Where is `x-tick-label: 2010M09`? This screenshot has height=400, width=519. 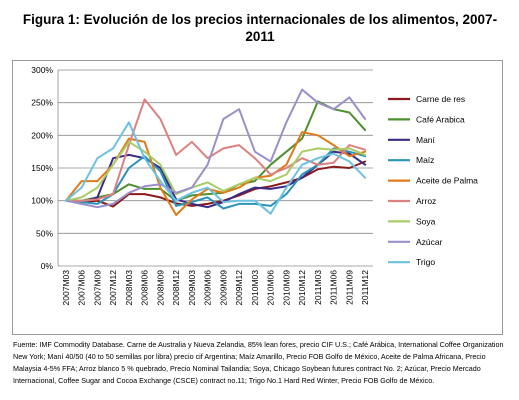
x-tick-label: 2010M09 is located at coordinates (286, 288).